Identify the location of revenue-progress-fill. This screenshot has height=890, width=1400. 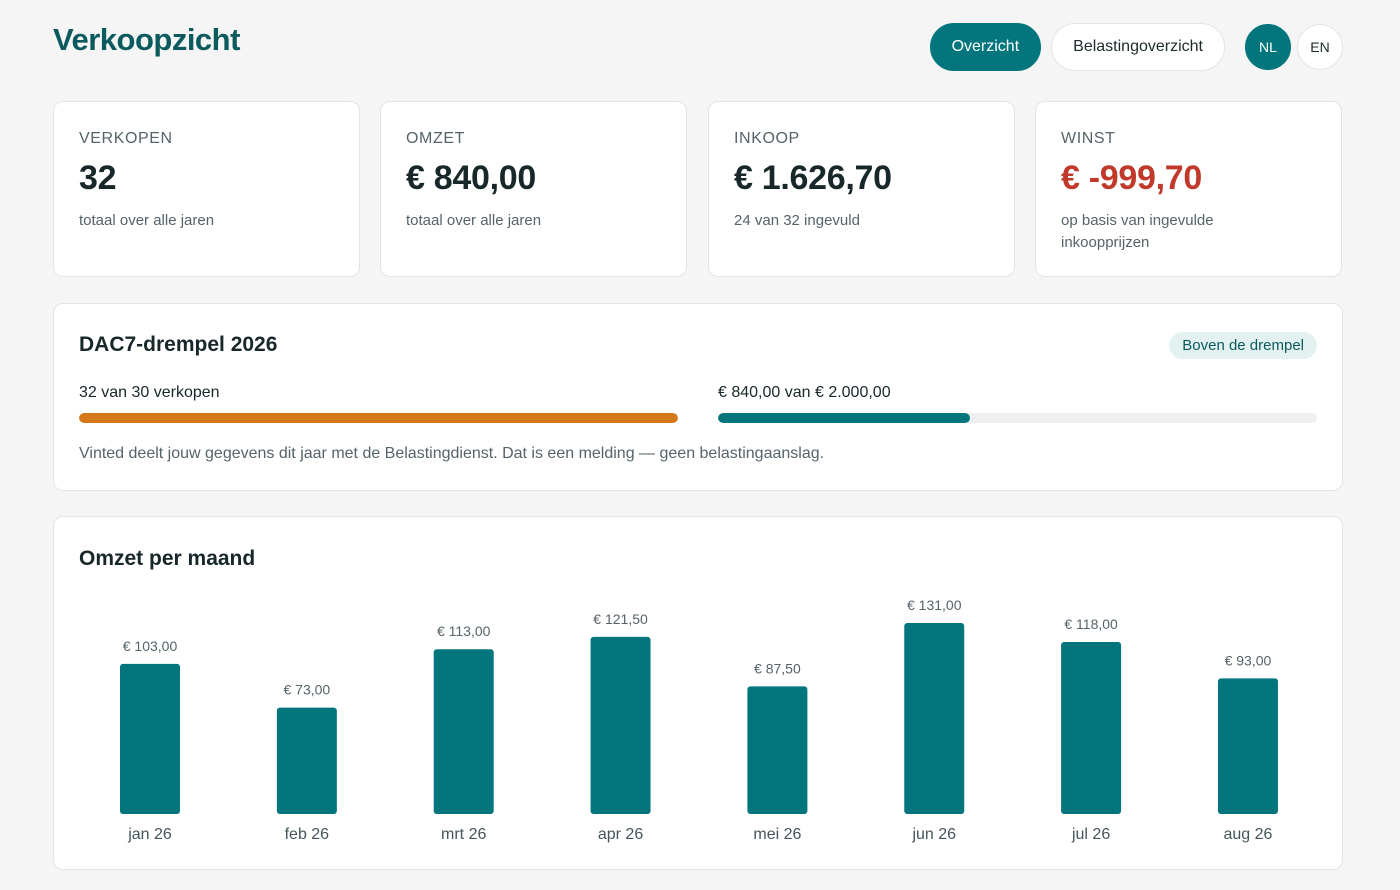
(844, 418).